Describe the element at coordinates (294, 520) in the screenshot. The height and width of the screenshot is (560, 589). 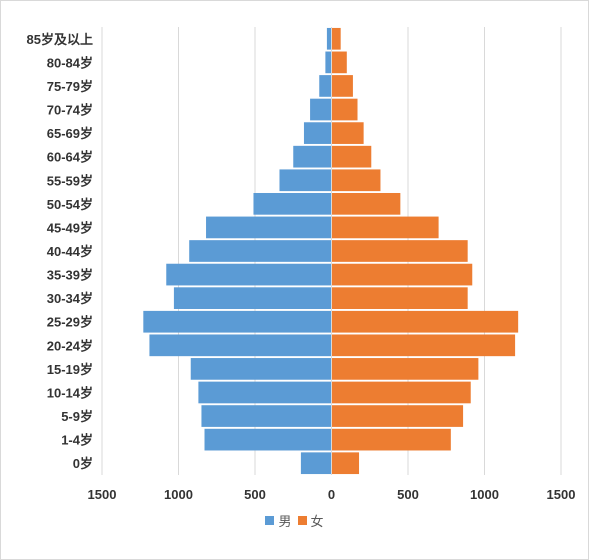
I see `legend: 男 女` at that location.